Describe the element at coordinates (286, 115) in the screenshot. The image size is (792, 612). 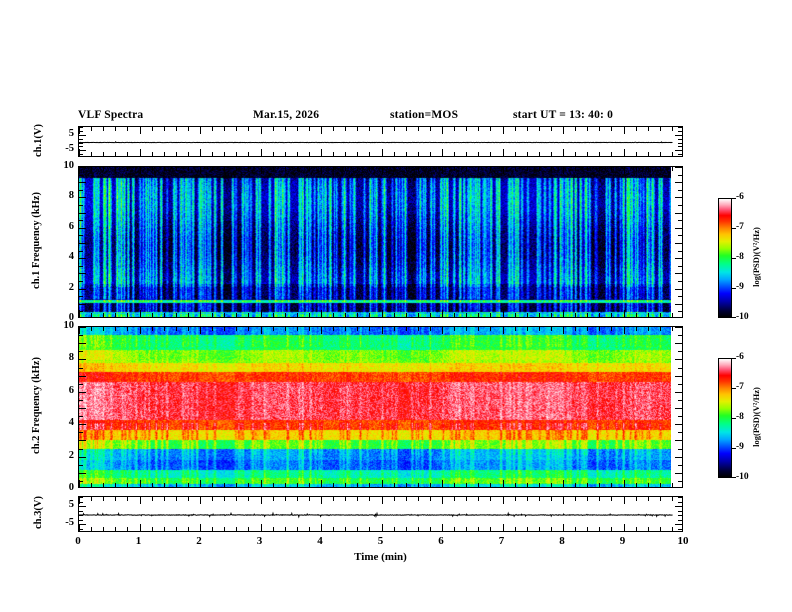
I see `observation-date: Mar.15, 2026` at that location.